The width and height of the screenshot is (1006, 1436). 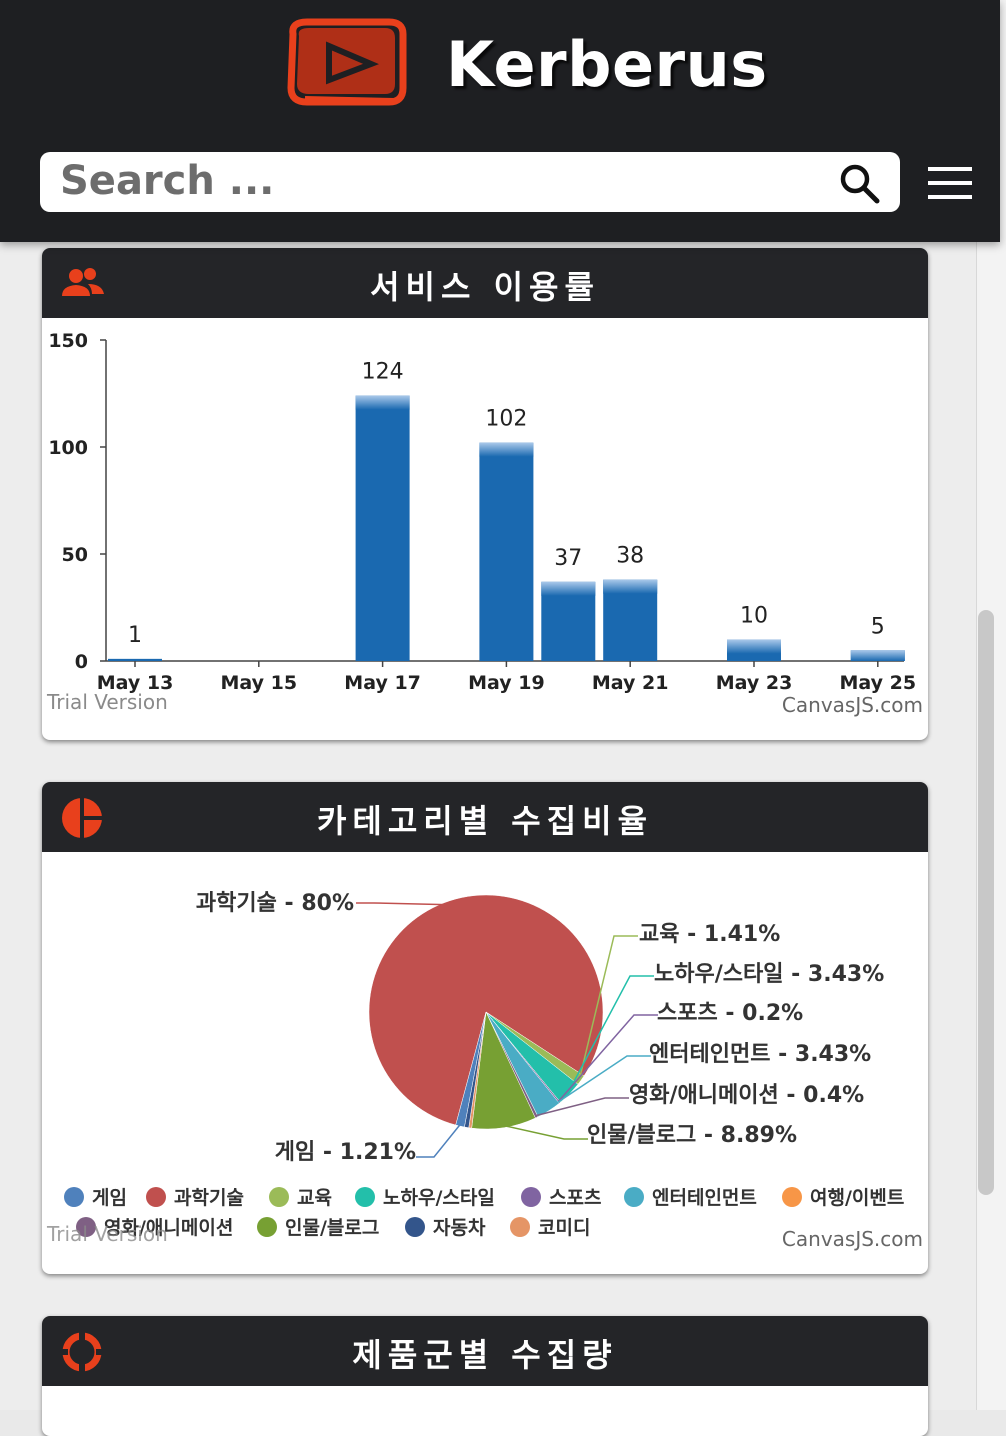 What do you see at coordinates (275, 903) in the screenshot?
I see `pie-slice-label: 과학기술 - 80%` at bounding box center [275, 903].